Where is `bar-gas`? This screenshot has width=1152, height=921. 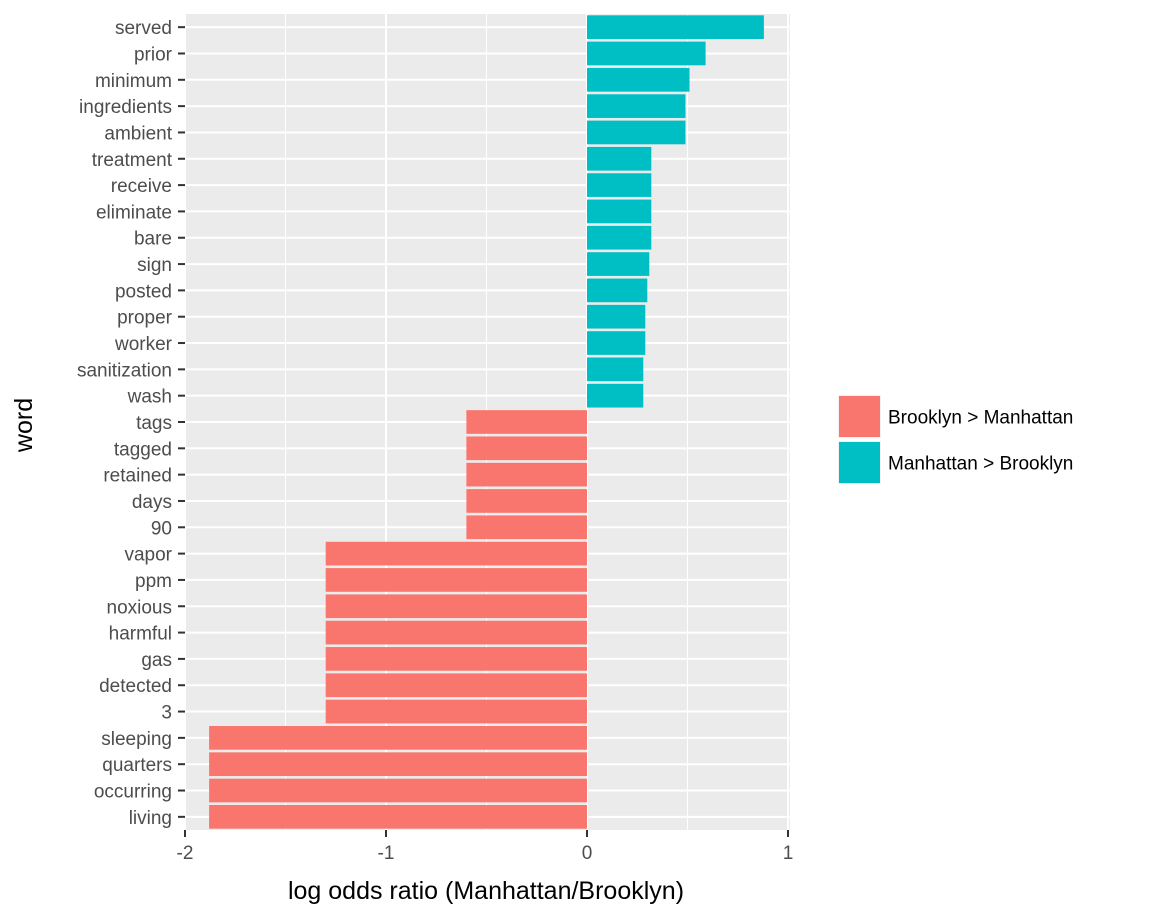
bar-gas is located at coordinates (456, 659).